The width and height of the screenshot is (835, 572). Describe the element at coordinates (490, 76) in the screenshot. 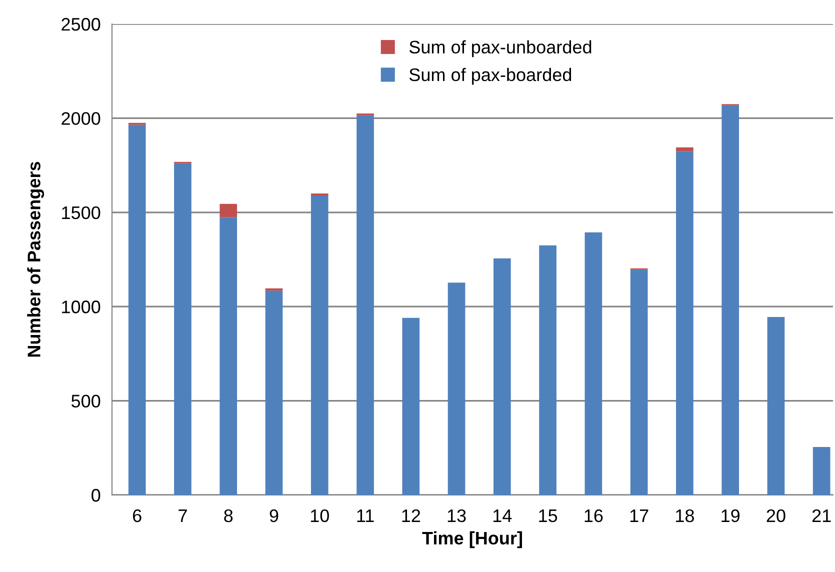

I see `legend-label: Sum of pax-boarded` at that location.